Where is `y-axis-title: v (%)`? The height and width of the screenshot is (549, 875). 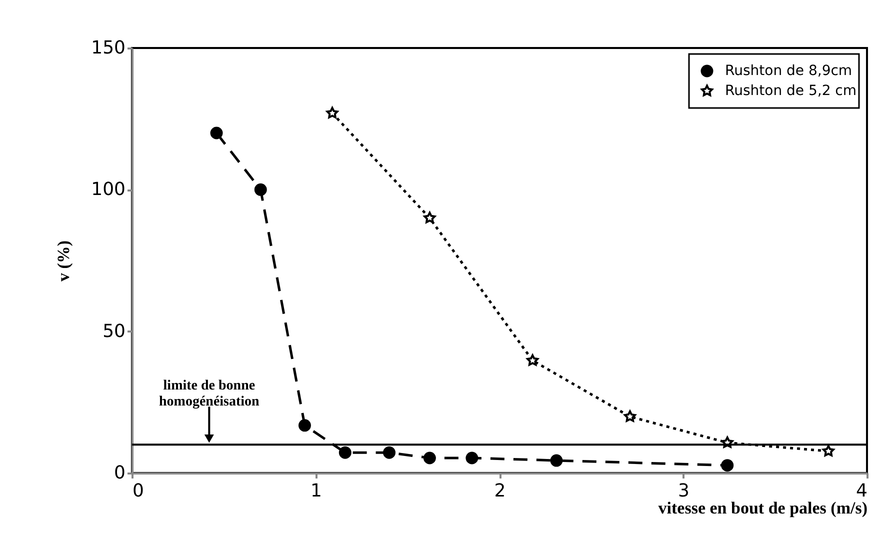 y-axis-title: v (%) is located at coordinates (64, 261).